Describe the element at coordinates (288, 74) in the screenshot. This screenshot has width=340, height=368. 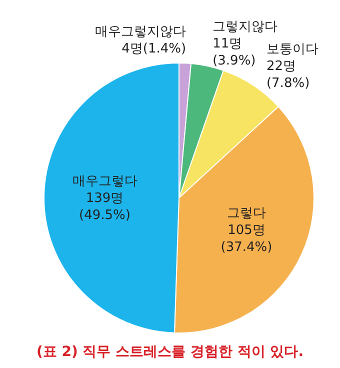
I see `data-label: 22명 (7.8%)` at that location.